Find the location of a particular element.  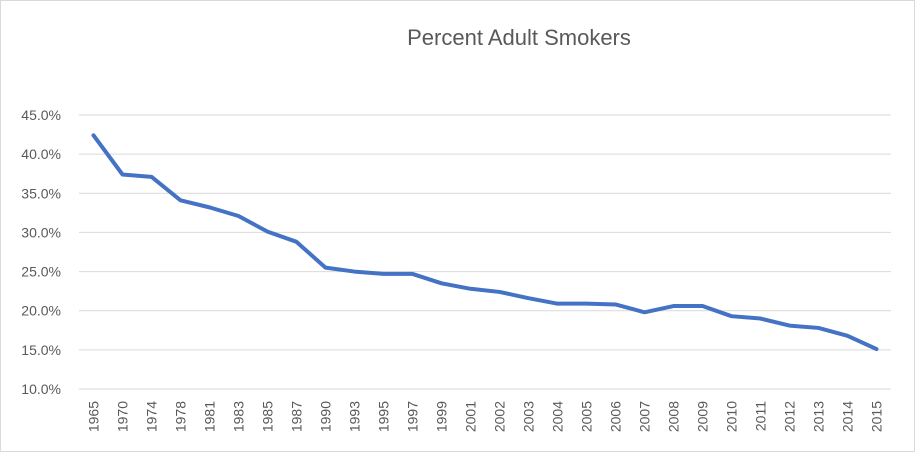

x-tick-label: 1997 is located at coordinates (413, 416).